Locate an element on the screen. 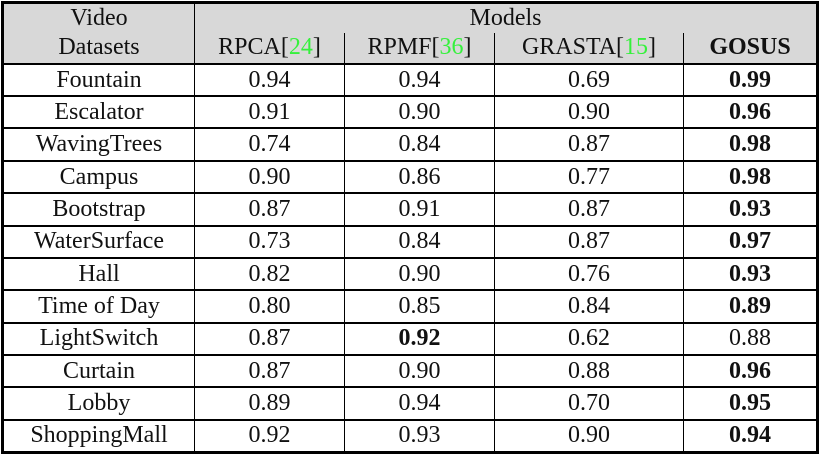  dataset-header-line2: Datasets is located at coordinates (99, 47).